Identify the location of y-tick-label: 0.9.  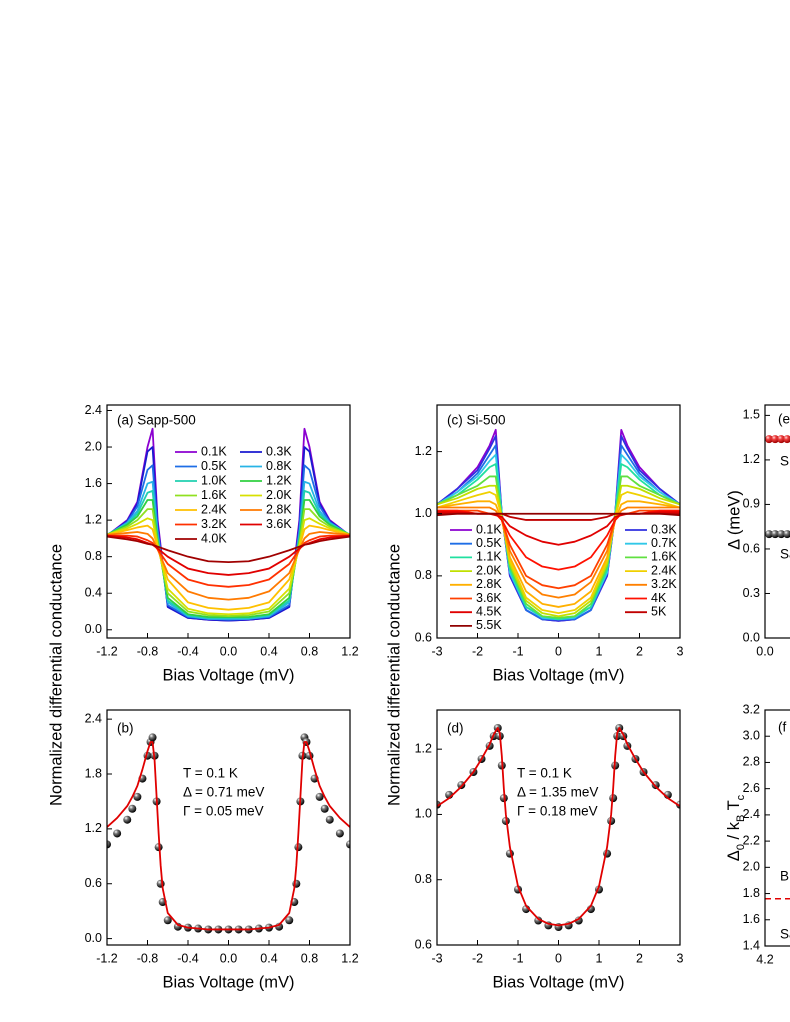
(751, 504).